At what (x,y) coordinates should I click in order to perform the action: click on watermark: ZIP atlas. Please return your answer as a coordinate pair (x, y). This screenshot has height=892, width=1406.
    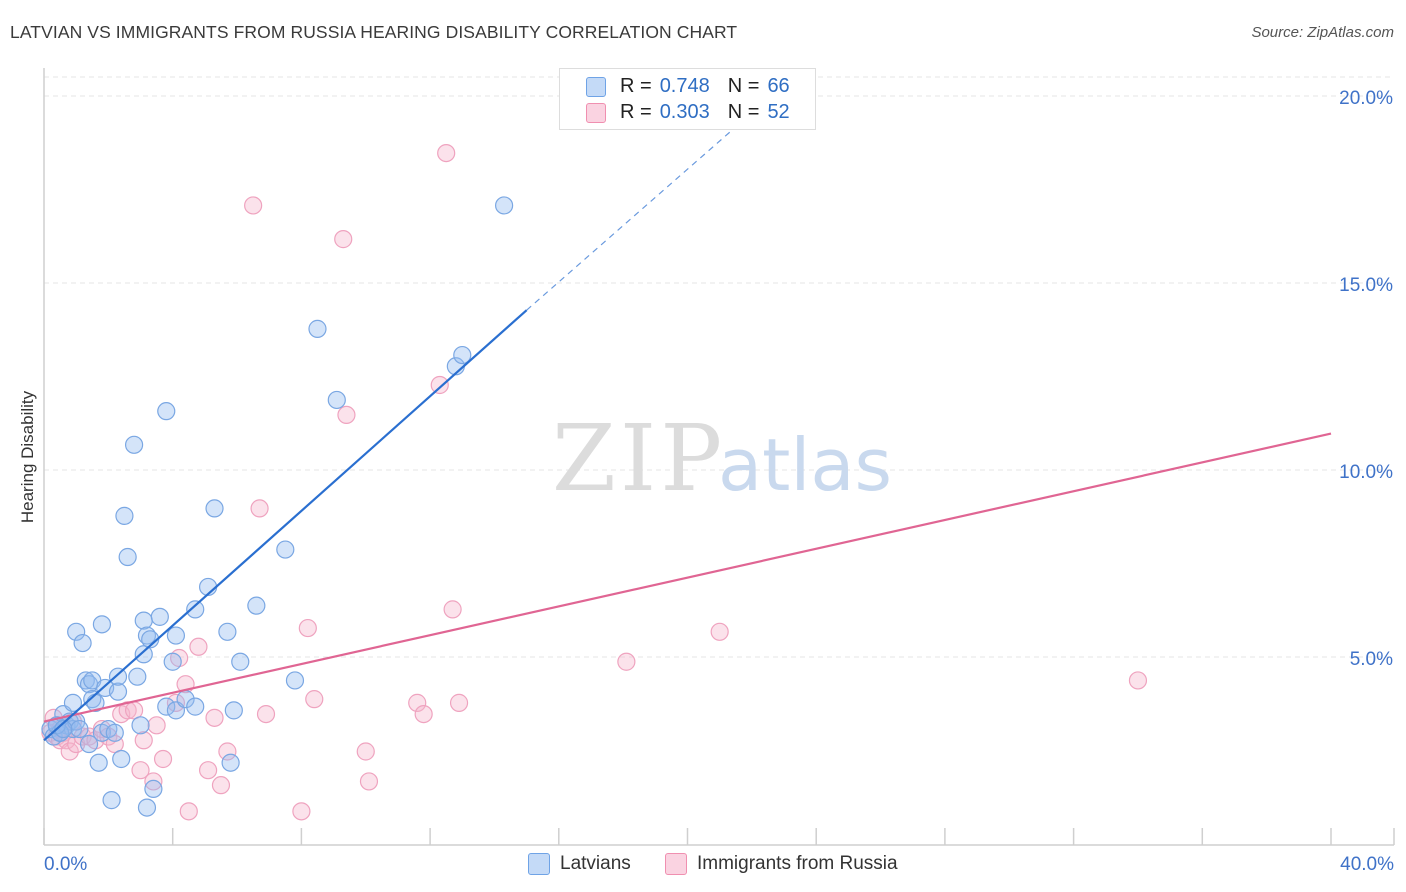
    Looking at the image, I should click on (722, 458).